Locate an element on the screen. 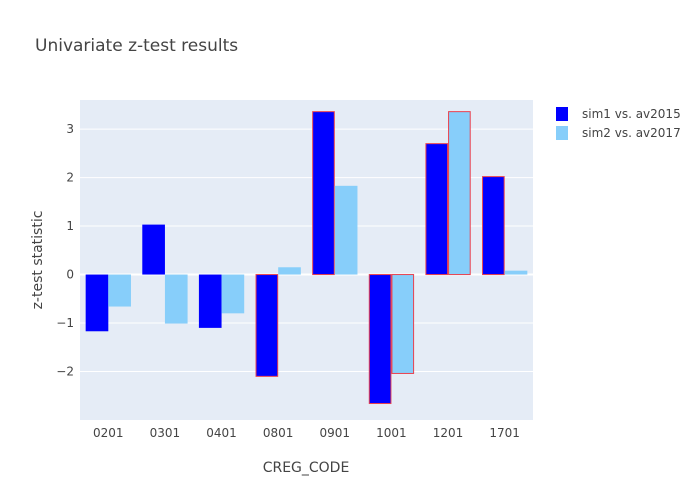 This screenshot has width=700, height=500. x-tick-label: 0801 is located at coordinates (278, 433).